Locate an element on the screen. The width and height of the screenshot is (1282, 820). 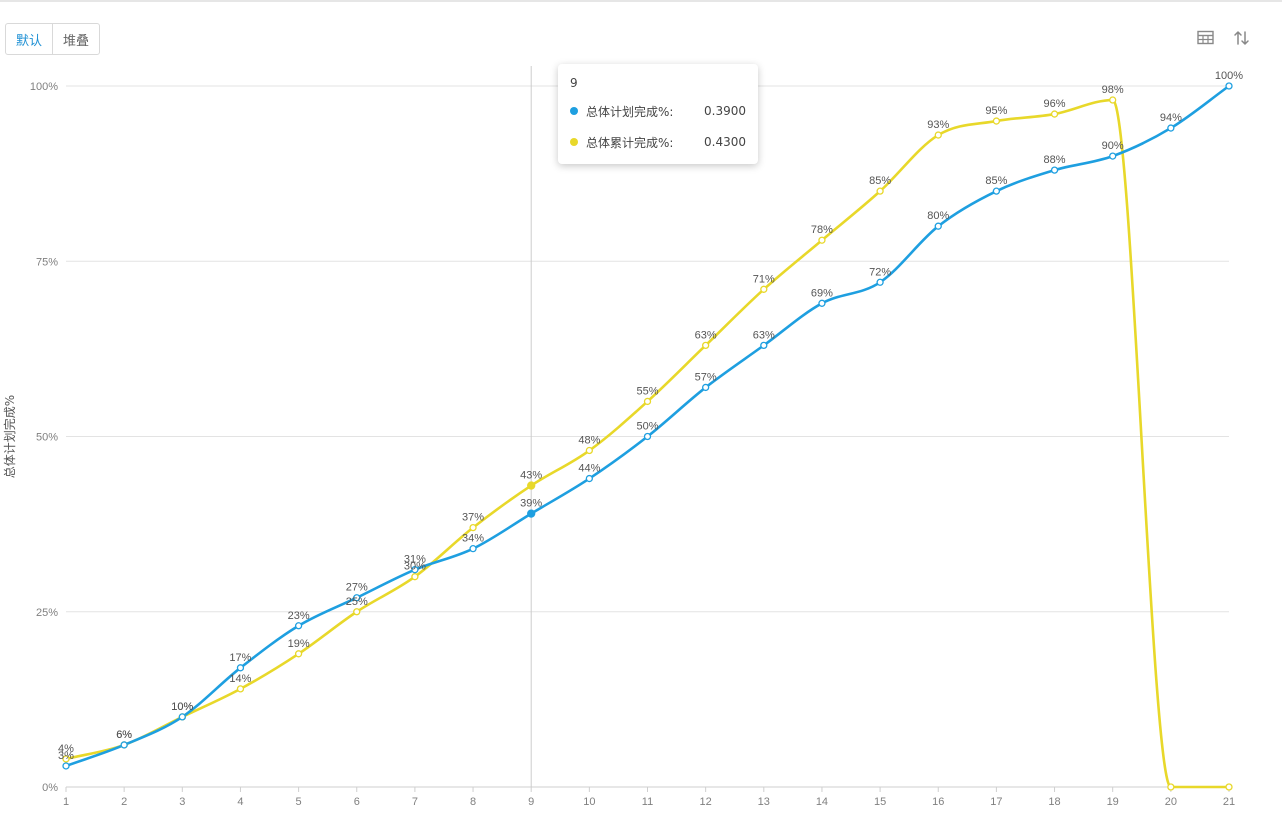
x-tick-label: 5 is located at coordinates (299, 802).